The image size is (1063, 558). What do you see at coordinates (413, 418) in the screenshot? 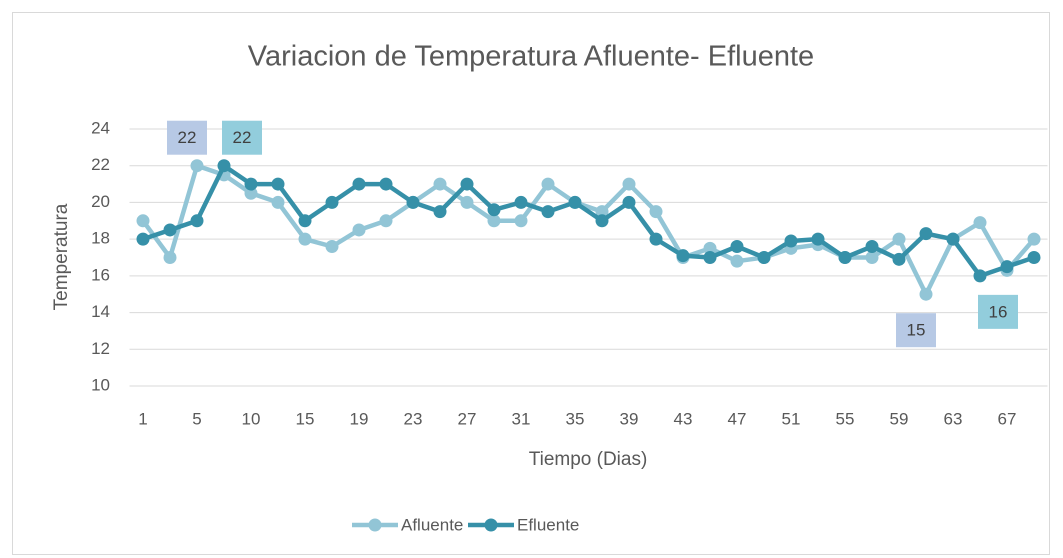
I see `x-tick-label: 23` at bounding box center [413, 418].